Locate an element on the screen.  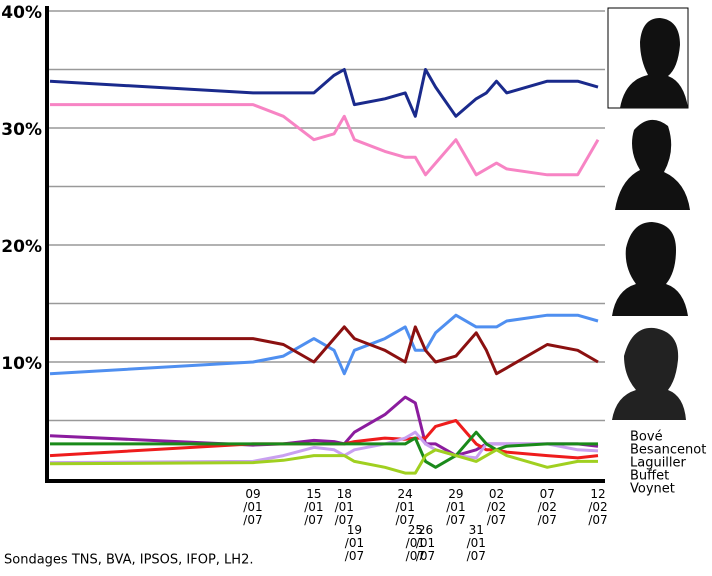
x-tick-label: 26/01/07 is located at coordinates (425, 543).